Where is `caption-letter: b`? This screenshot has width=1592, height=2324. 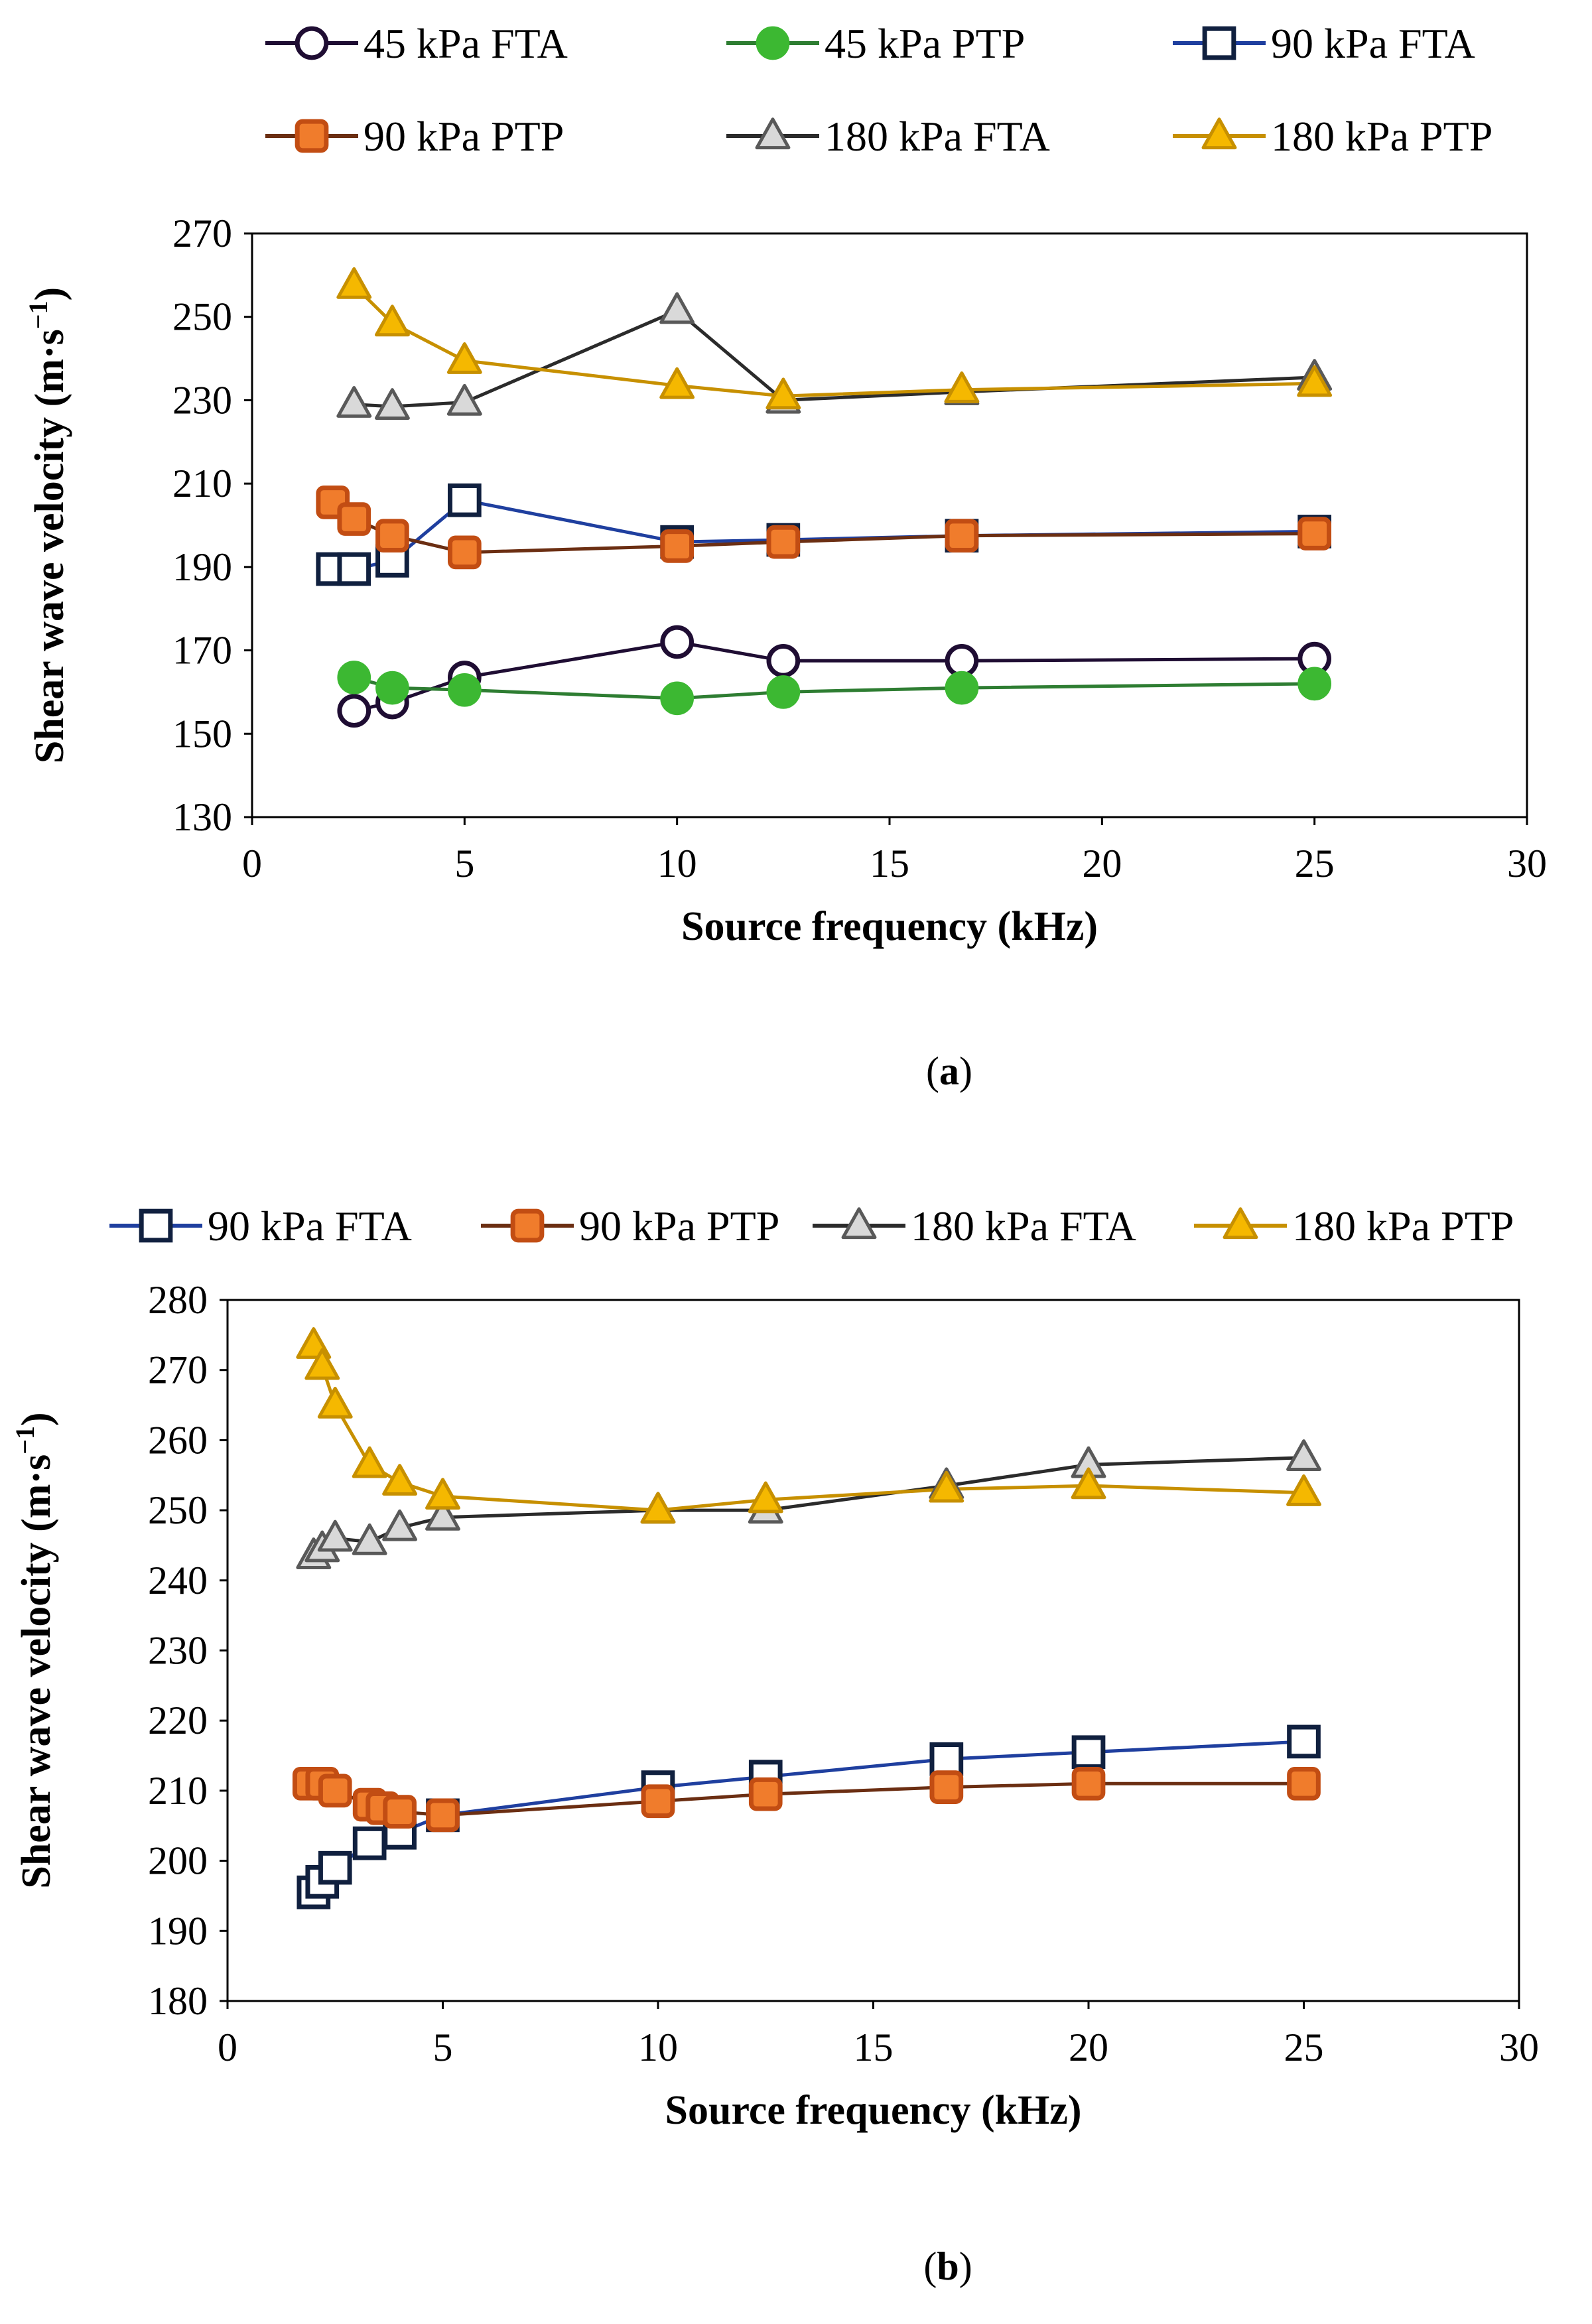 caption-letter: b is located at coordinates (948, 2266).